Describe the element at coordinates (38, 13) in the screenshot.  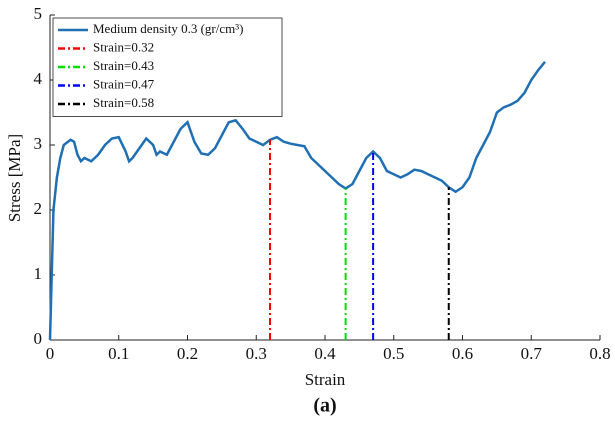
I see `y-tick-label: 5` at that location.